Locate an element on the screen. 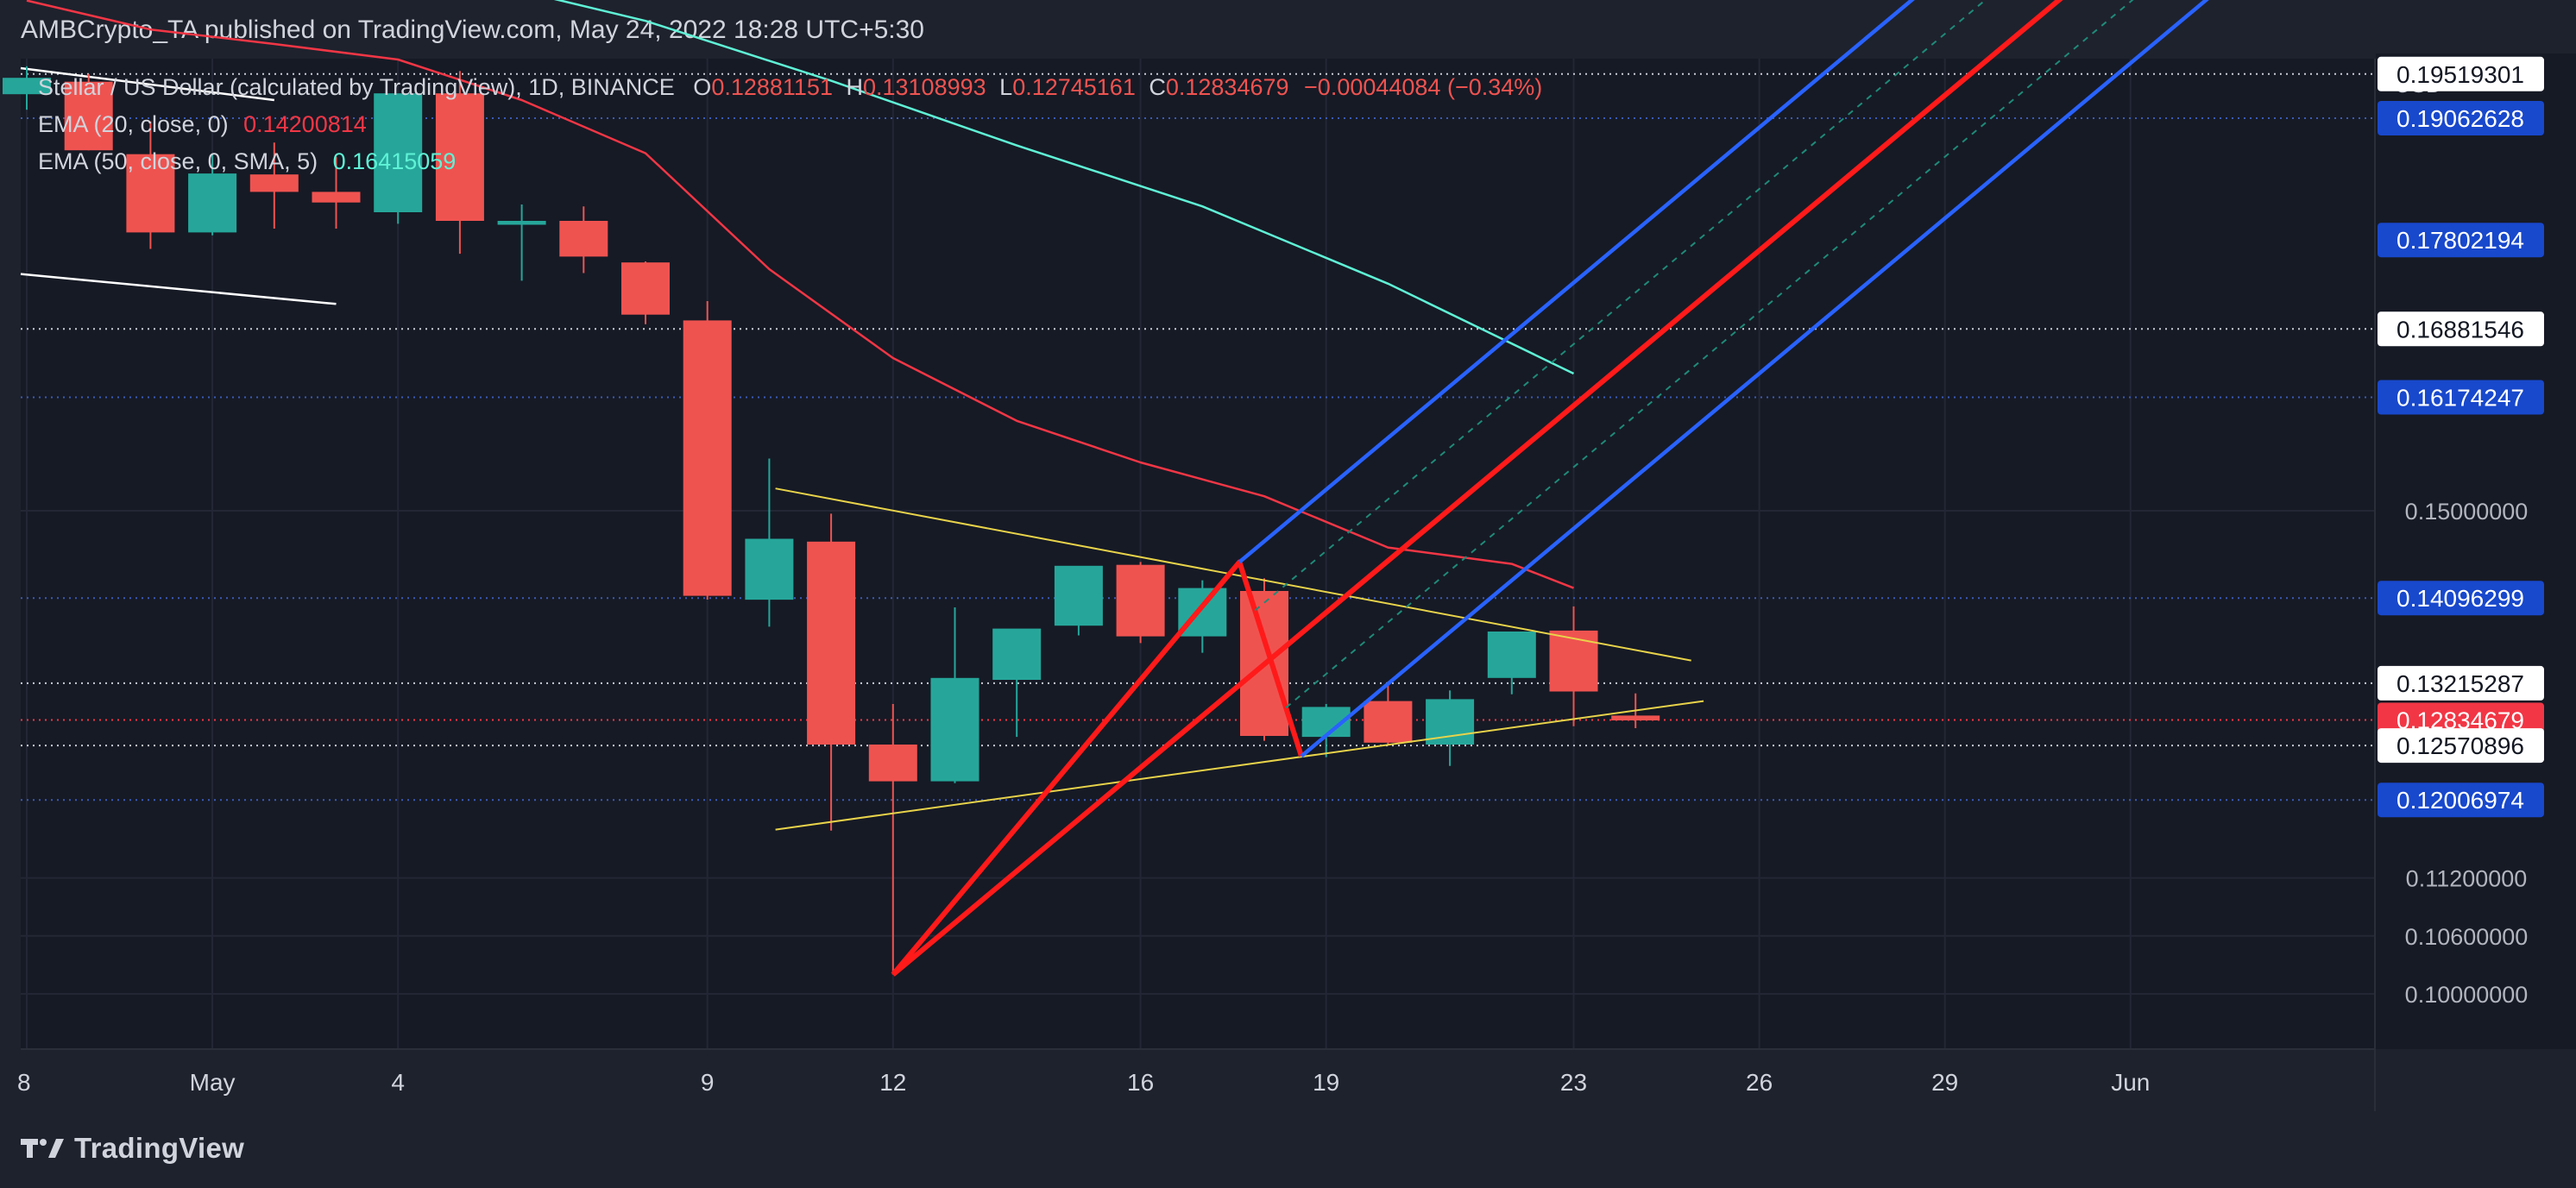  price-tag-label: 0.12006974 is located at coordinates (2460, 801).